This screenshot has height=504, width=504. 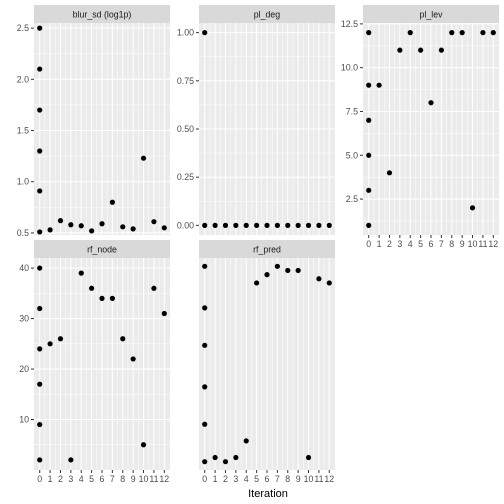 I want to click on facet-strip-label: pl_lev, so click(x=432, y=15).